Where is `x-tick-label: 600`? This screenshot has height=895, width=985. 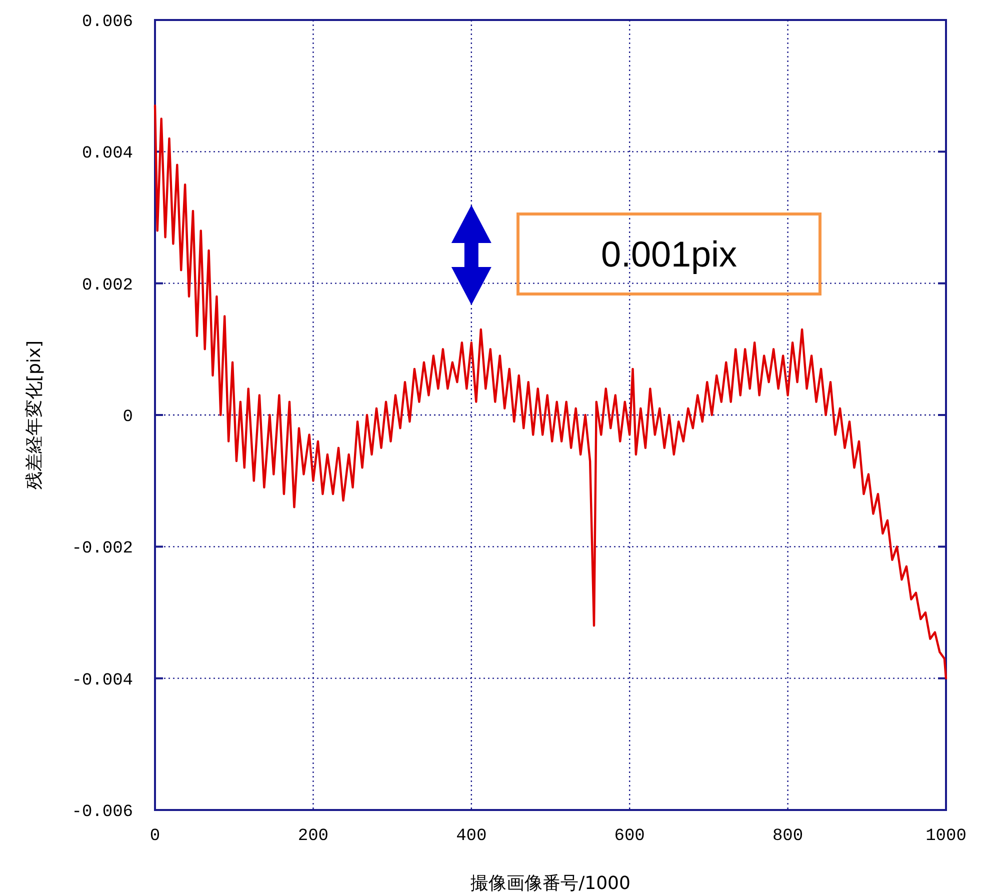 x-tick-label: 600 is located at coordinates (629, 836).